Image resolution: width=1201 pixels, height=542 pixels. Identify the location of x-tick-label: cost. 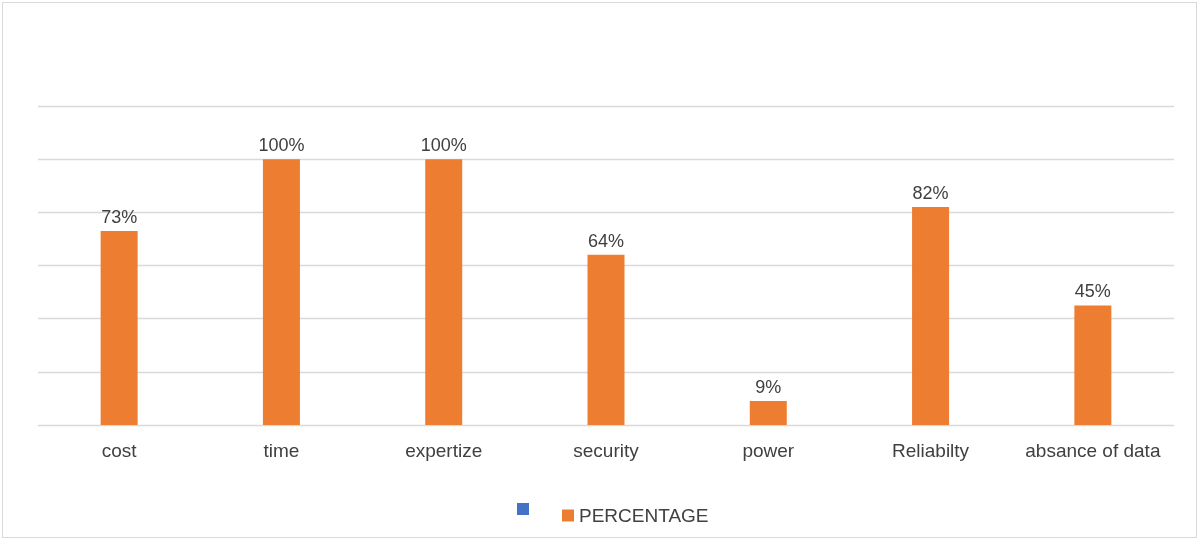
(119, 450).